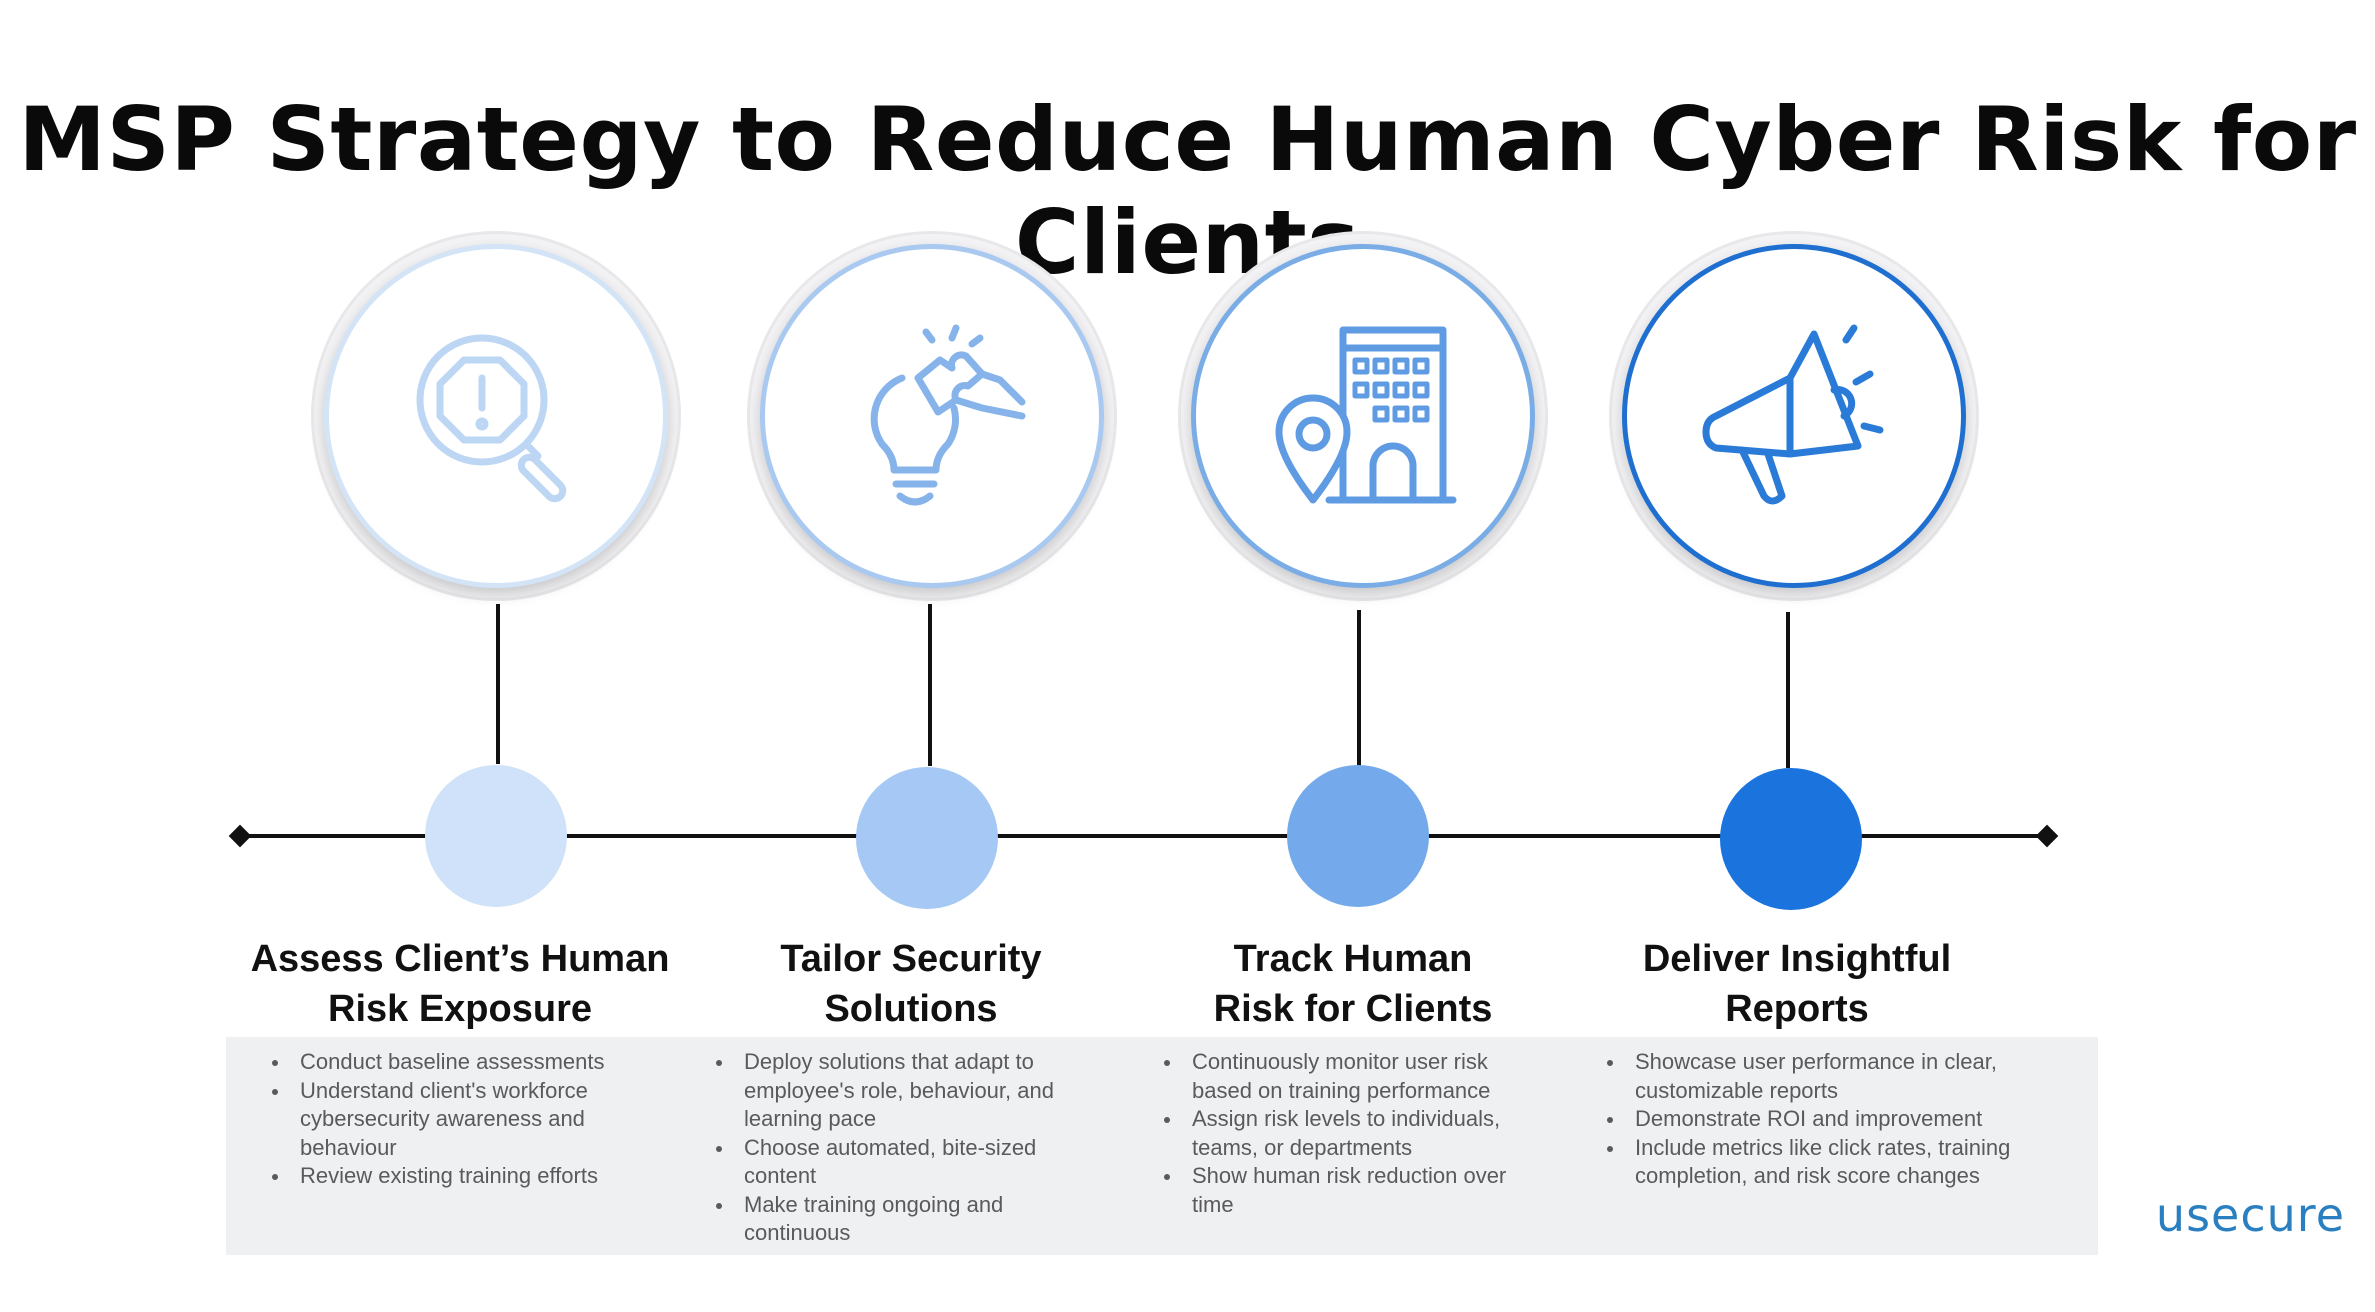 The width and height of the screenshot is (2375, 1312). Describe the element at coordinates (1797, 959) in the screenshot. I see `step-4-title-line-1: Deliver Insightful` at that location.